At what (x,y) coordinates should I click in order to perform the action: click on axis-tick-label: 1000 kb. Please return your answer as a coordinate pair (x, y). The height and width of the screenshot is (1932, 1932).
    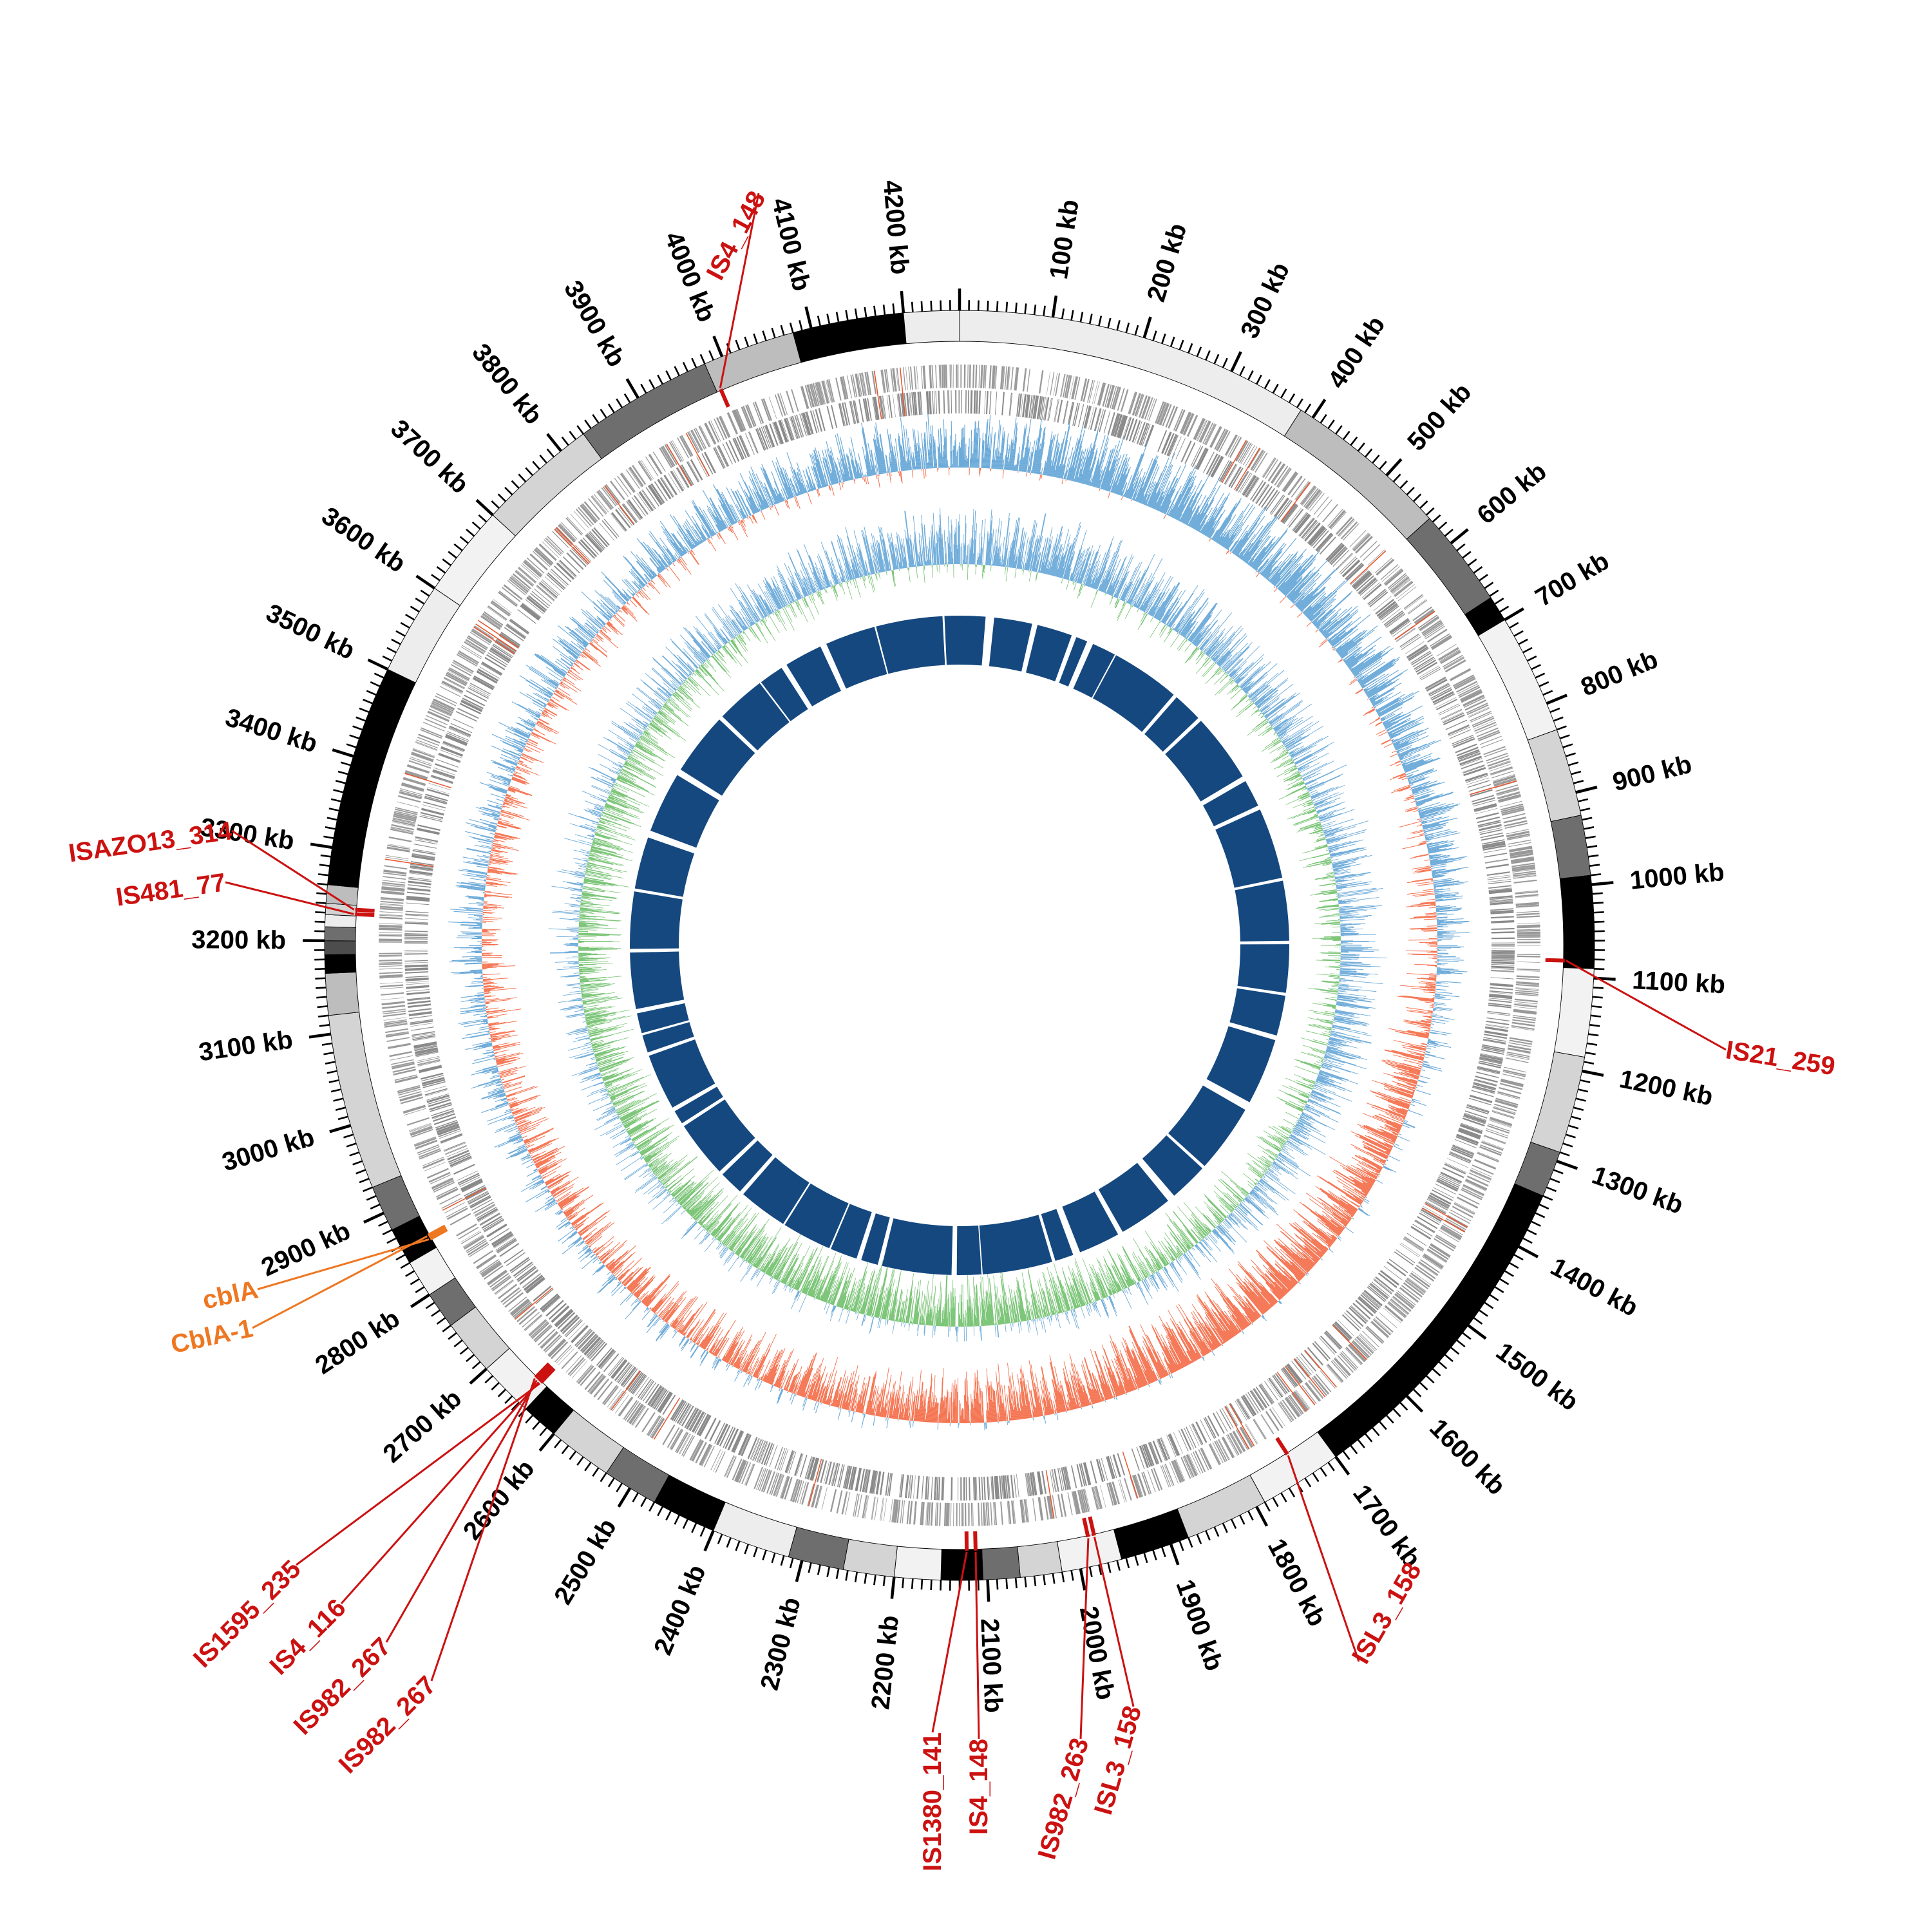
    Looking at the image, I should click on (1677, 877).